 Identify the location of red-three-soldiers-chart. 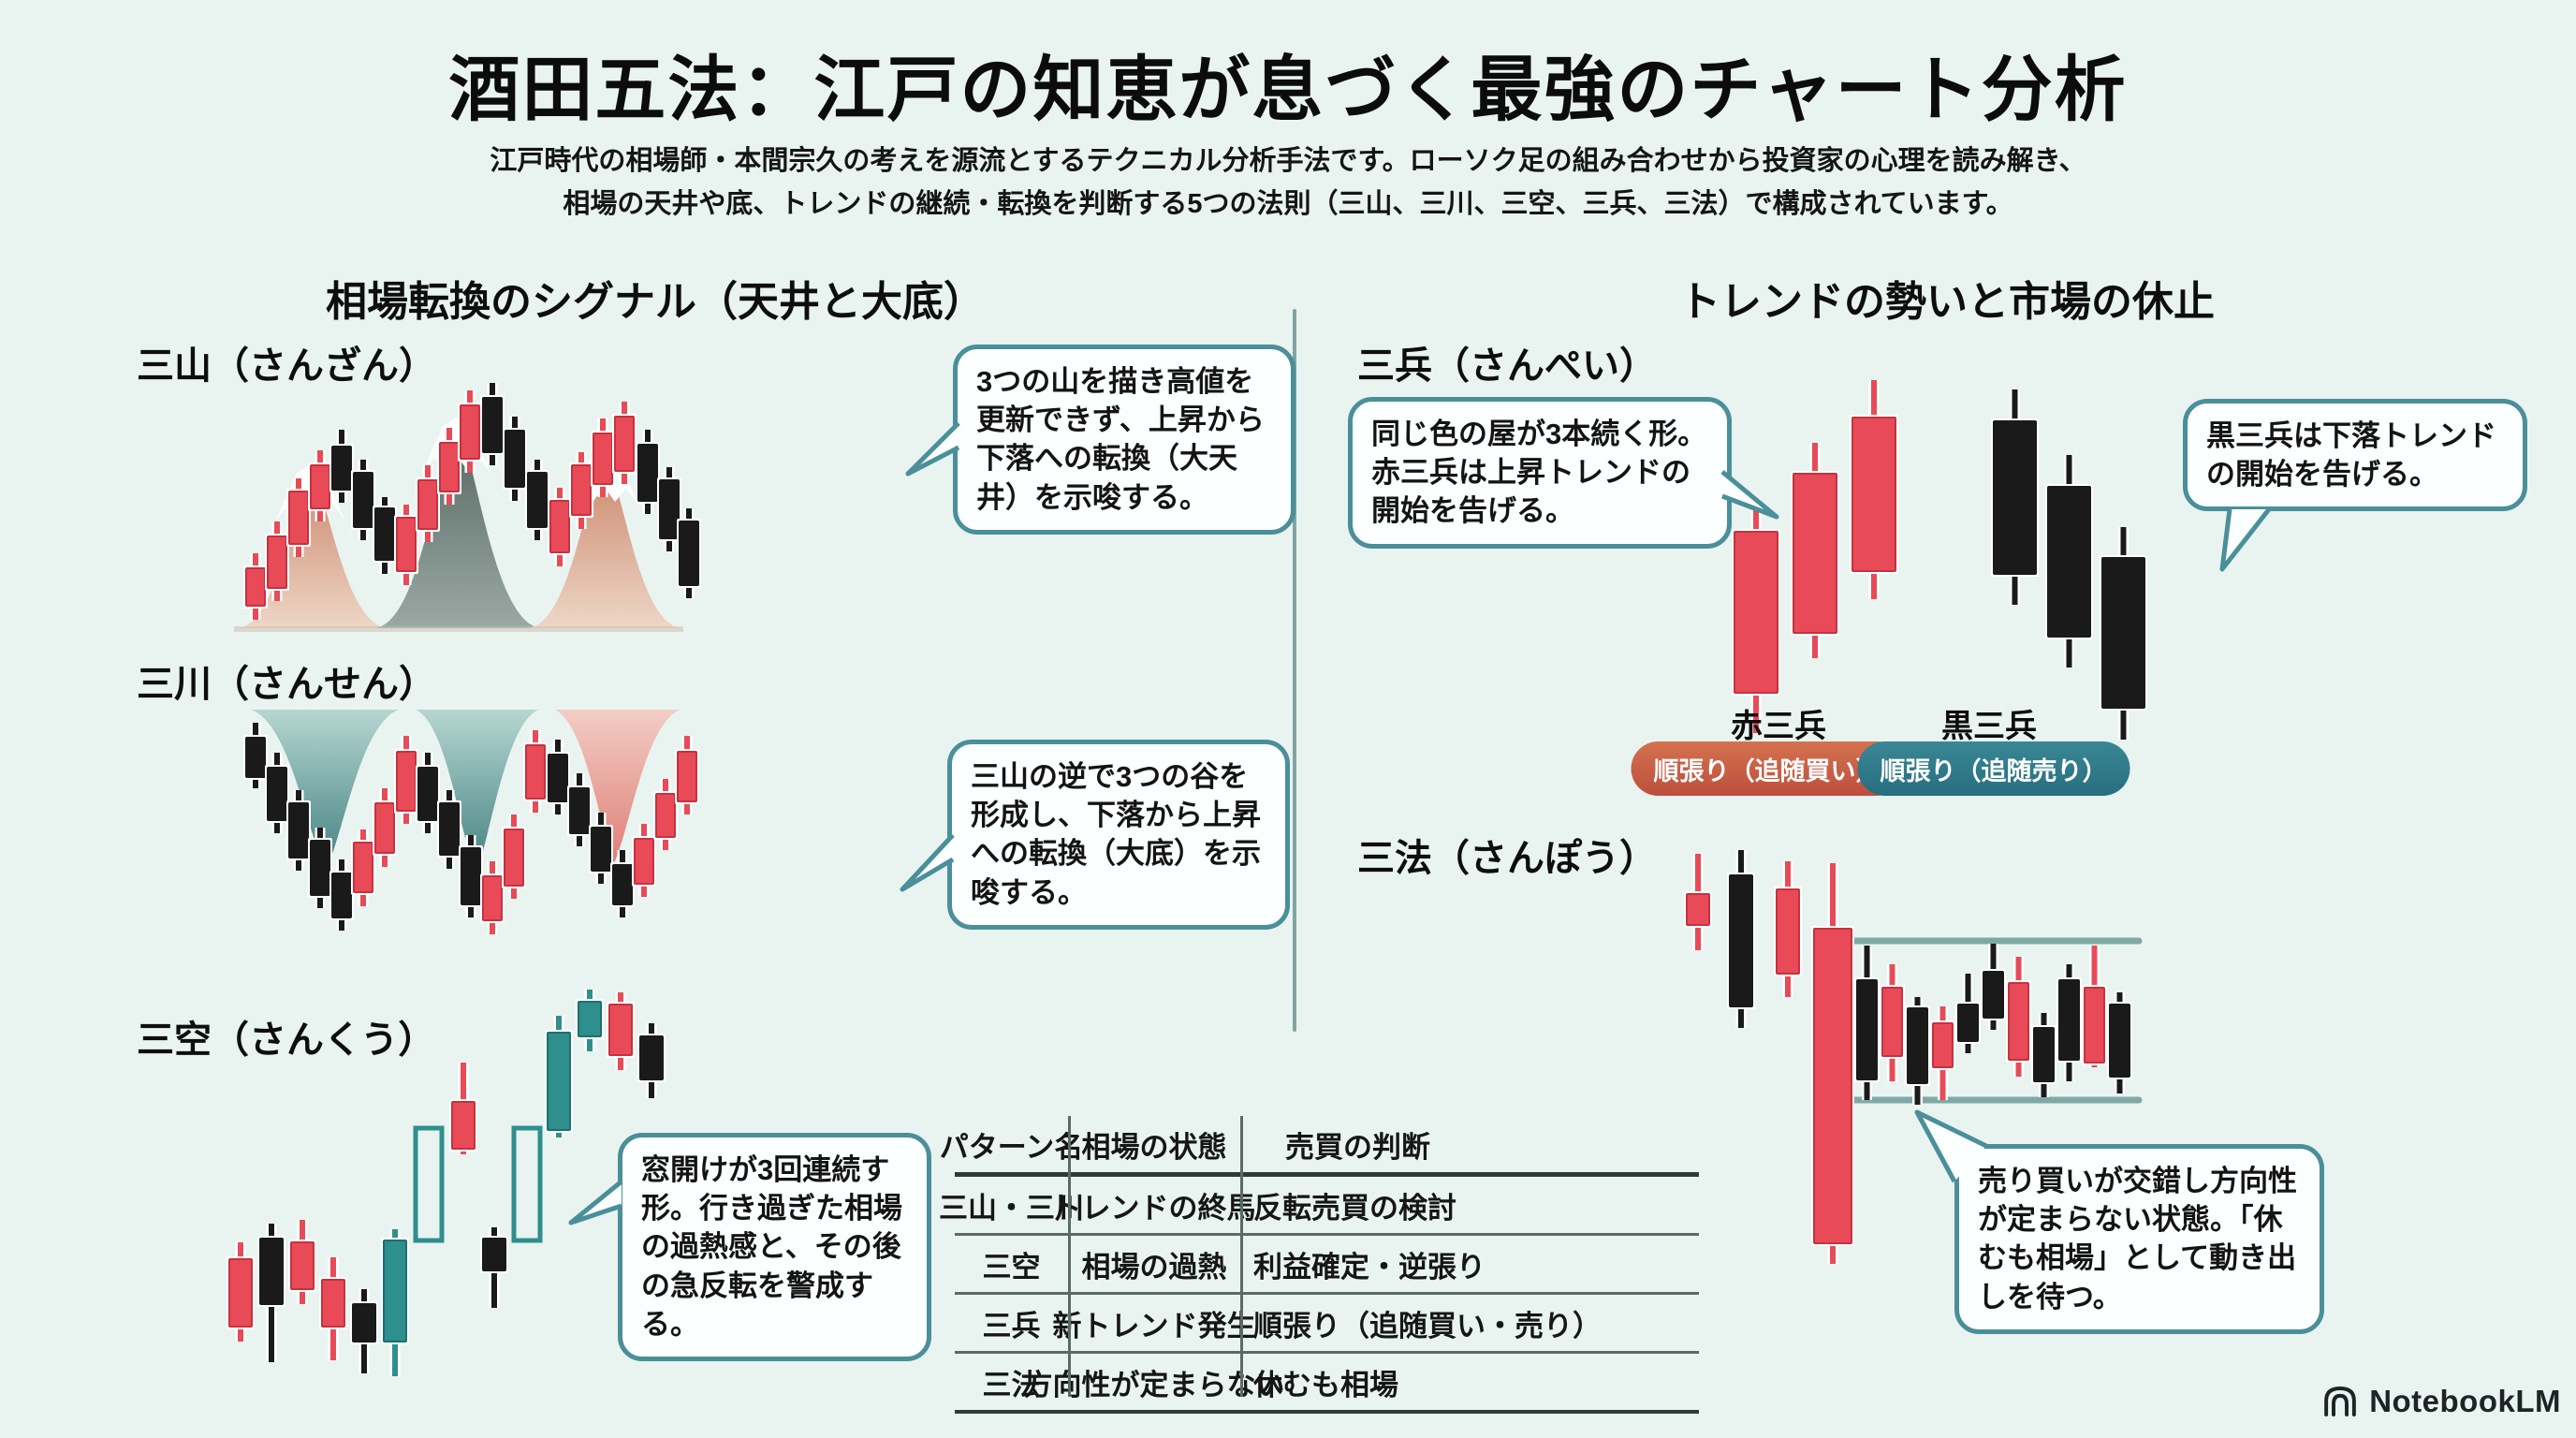
(1815, 556).